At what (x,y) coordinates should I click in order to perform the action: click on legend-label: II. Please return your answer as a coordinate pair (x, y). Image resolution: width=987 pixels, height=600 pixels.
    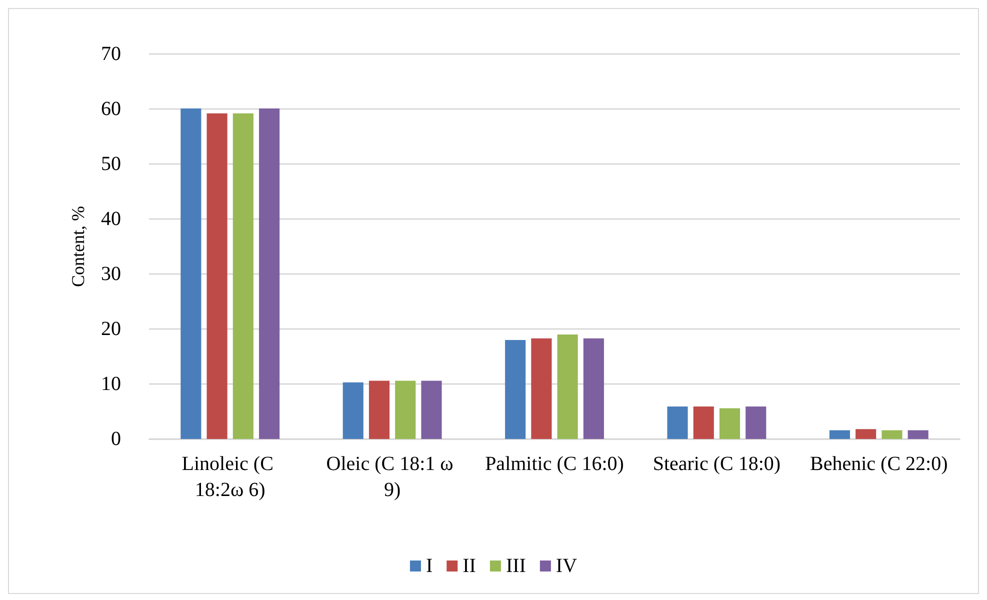
    Looking at the image, I should click on (469, 566).